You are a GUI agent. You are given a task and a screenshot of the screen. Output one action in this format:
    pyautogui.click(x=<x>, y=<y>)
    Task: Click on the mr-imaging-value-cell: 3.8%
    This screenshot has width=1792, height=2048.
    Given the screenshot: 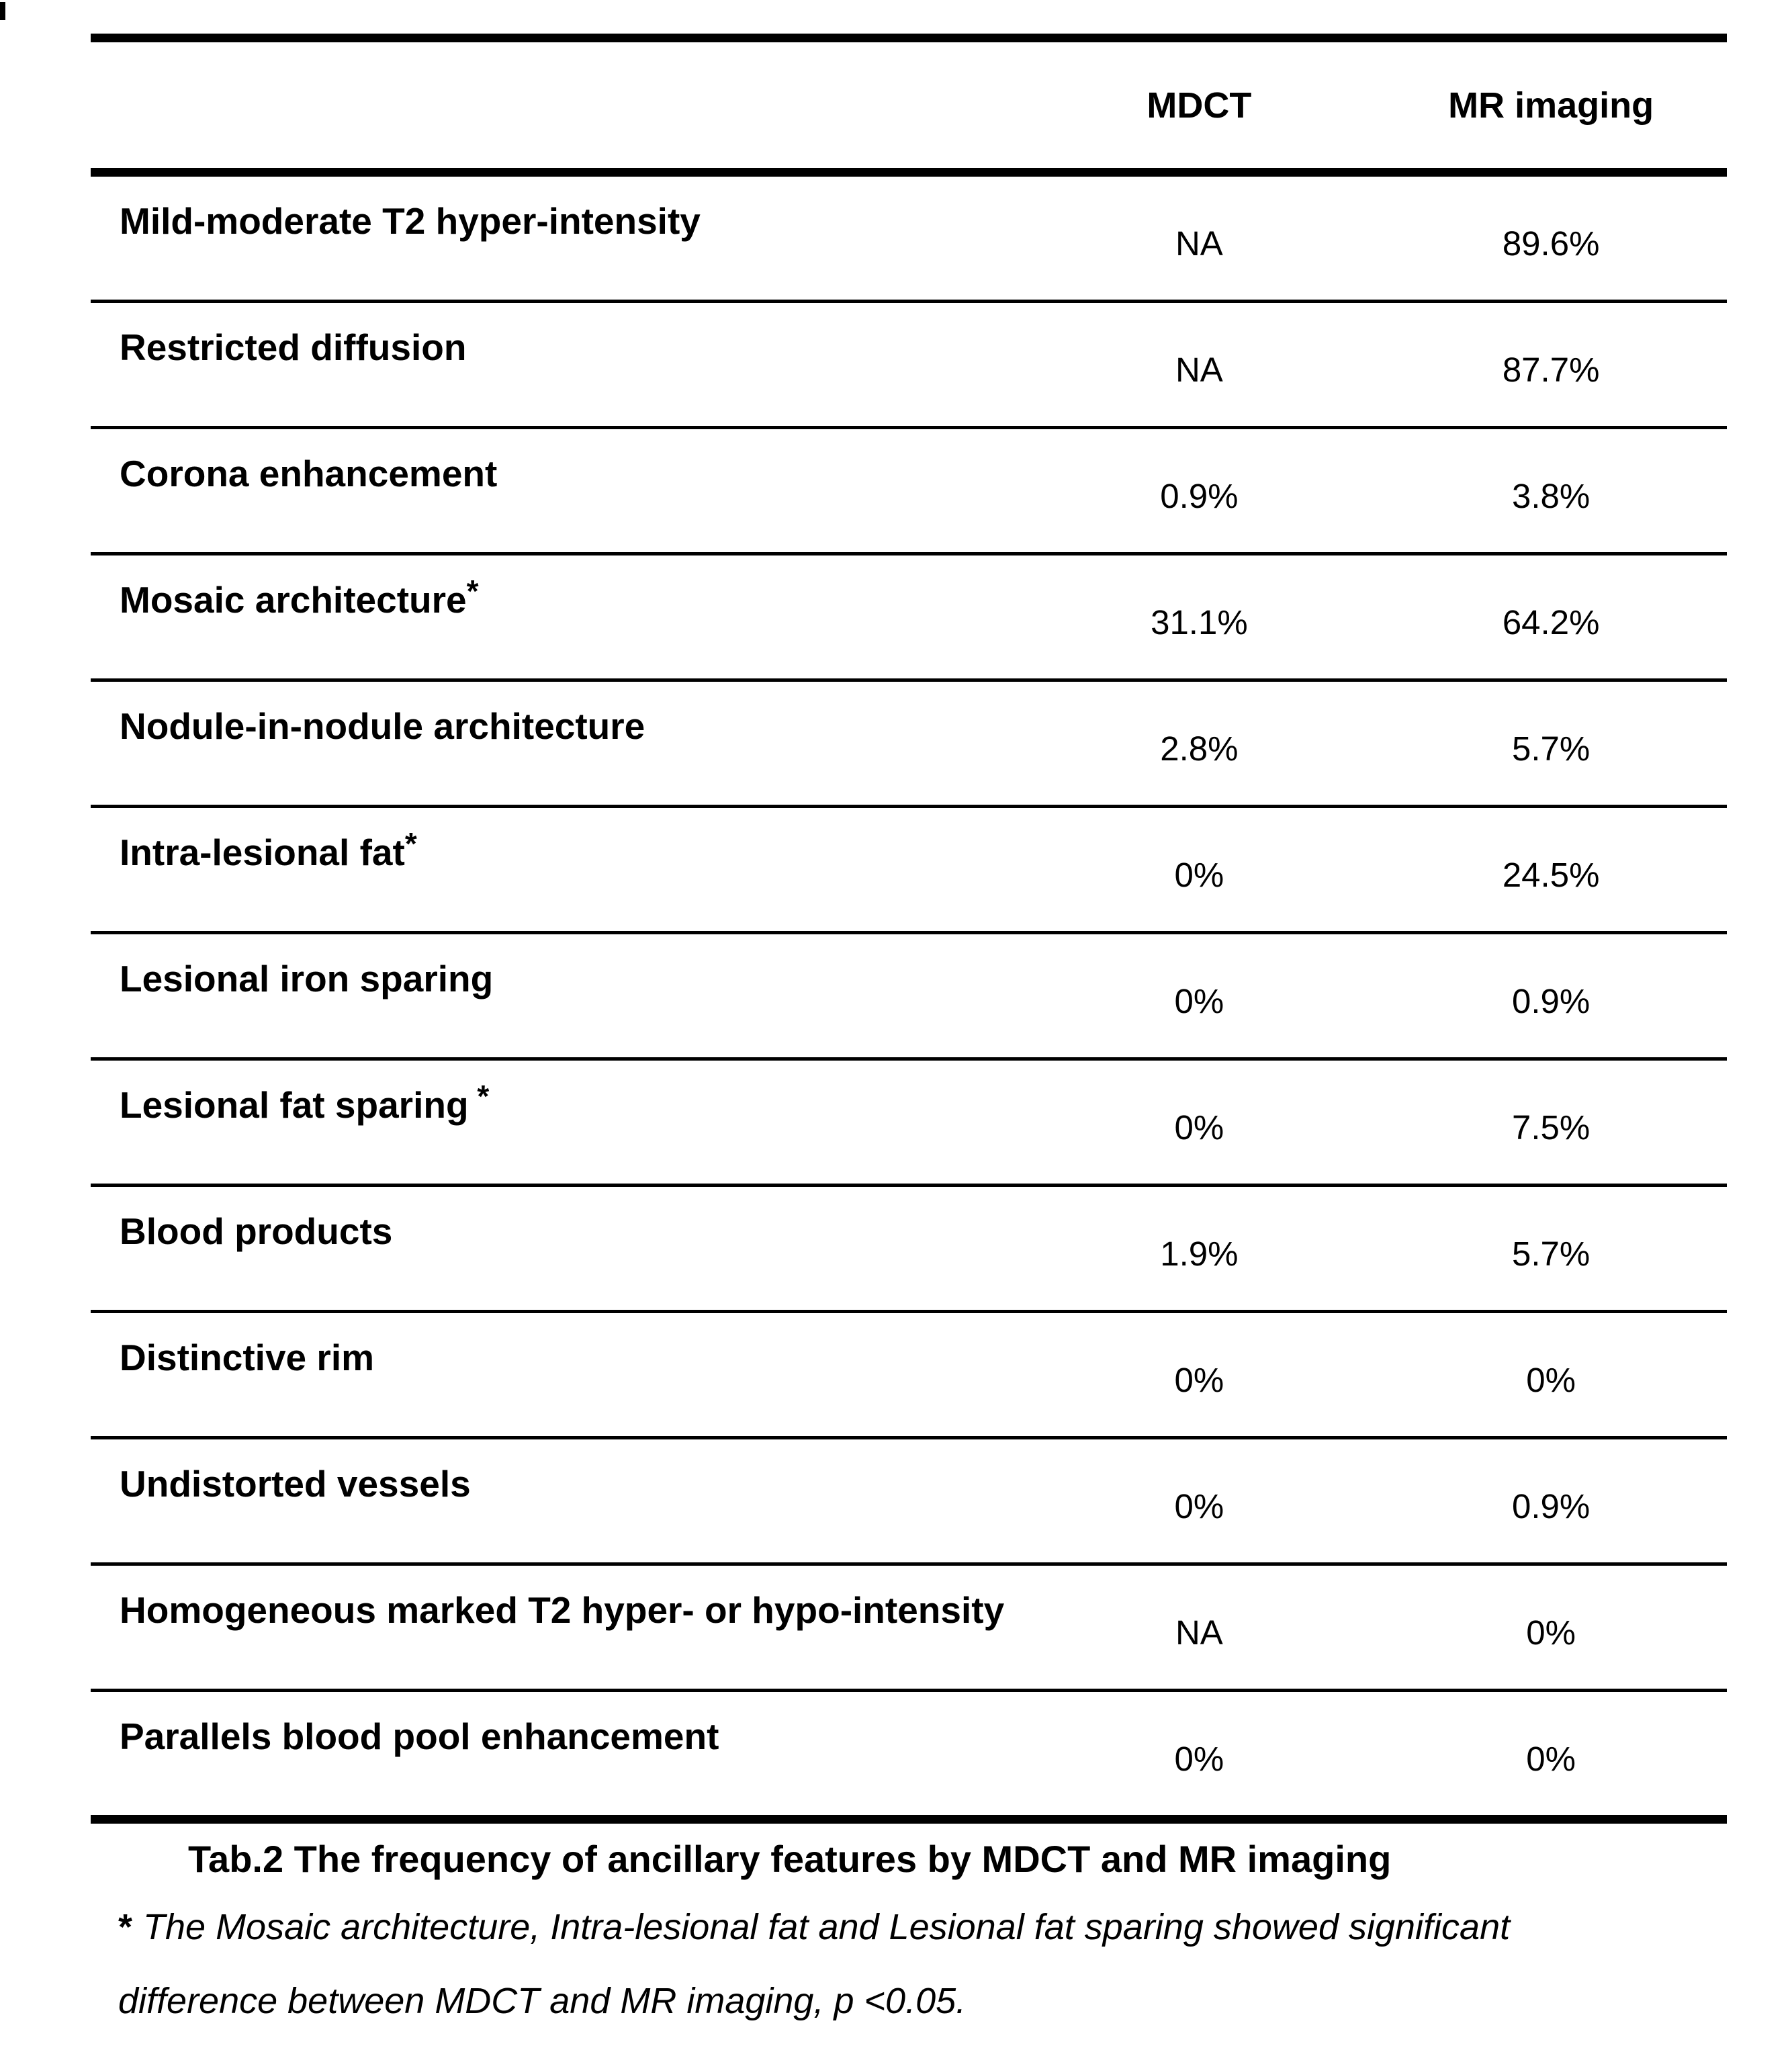 What is the action you would take?
    pyautogui.click(x=1551, y=496)
    